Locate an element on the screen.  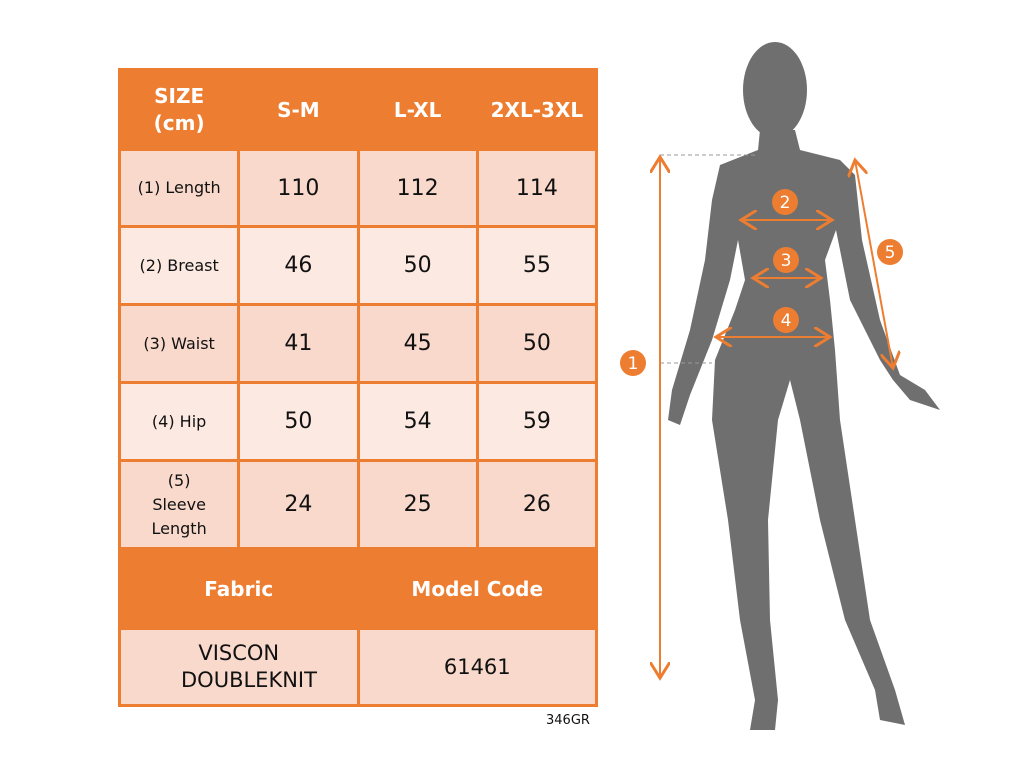
header-s-m: S-M is located at coordinates (298, 109).